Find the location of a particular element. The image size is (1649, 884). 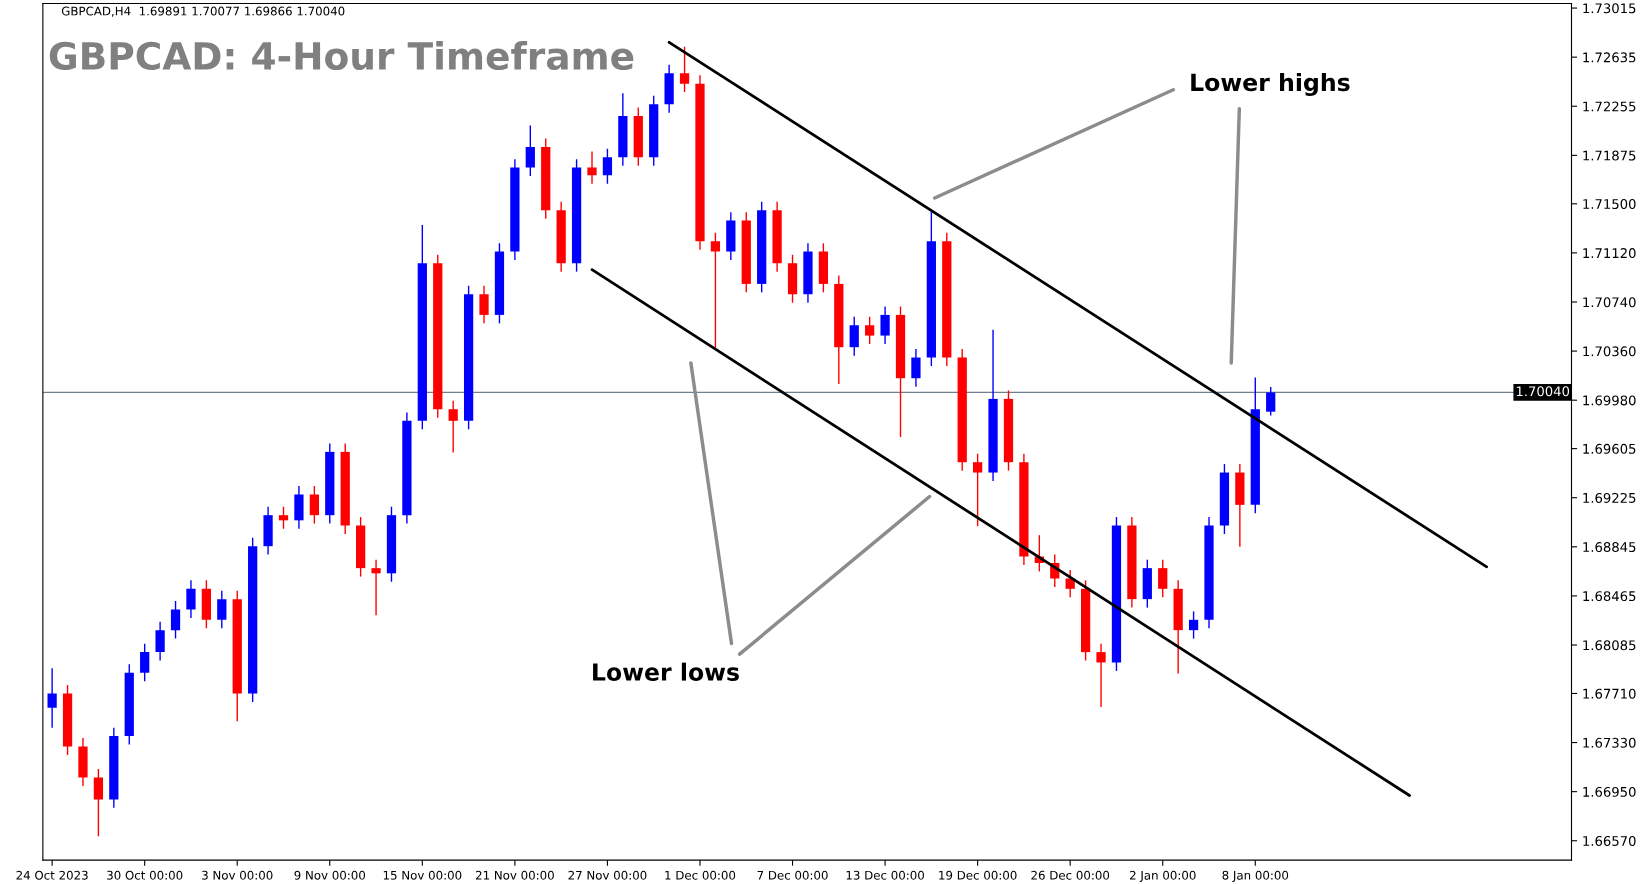

y-tick-label: 1.66570 is located at coordinates (1609, 840).